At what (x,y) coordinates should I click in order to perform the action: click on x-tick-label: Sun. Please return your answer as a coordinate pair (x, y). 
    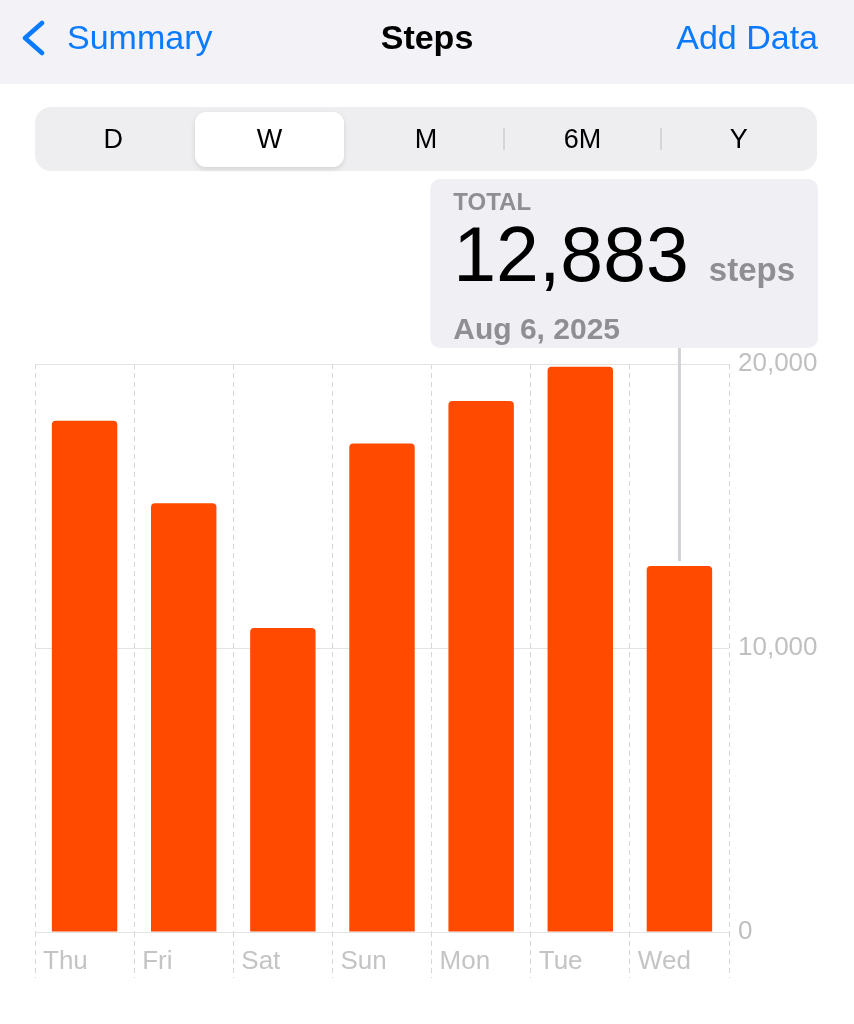
    Looking at the image, I should click on (363, 959).